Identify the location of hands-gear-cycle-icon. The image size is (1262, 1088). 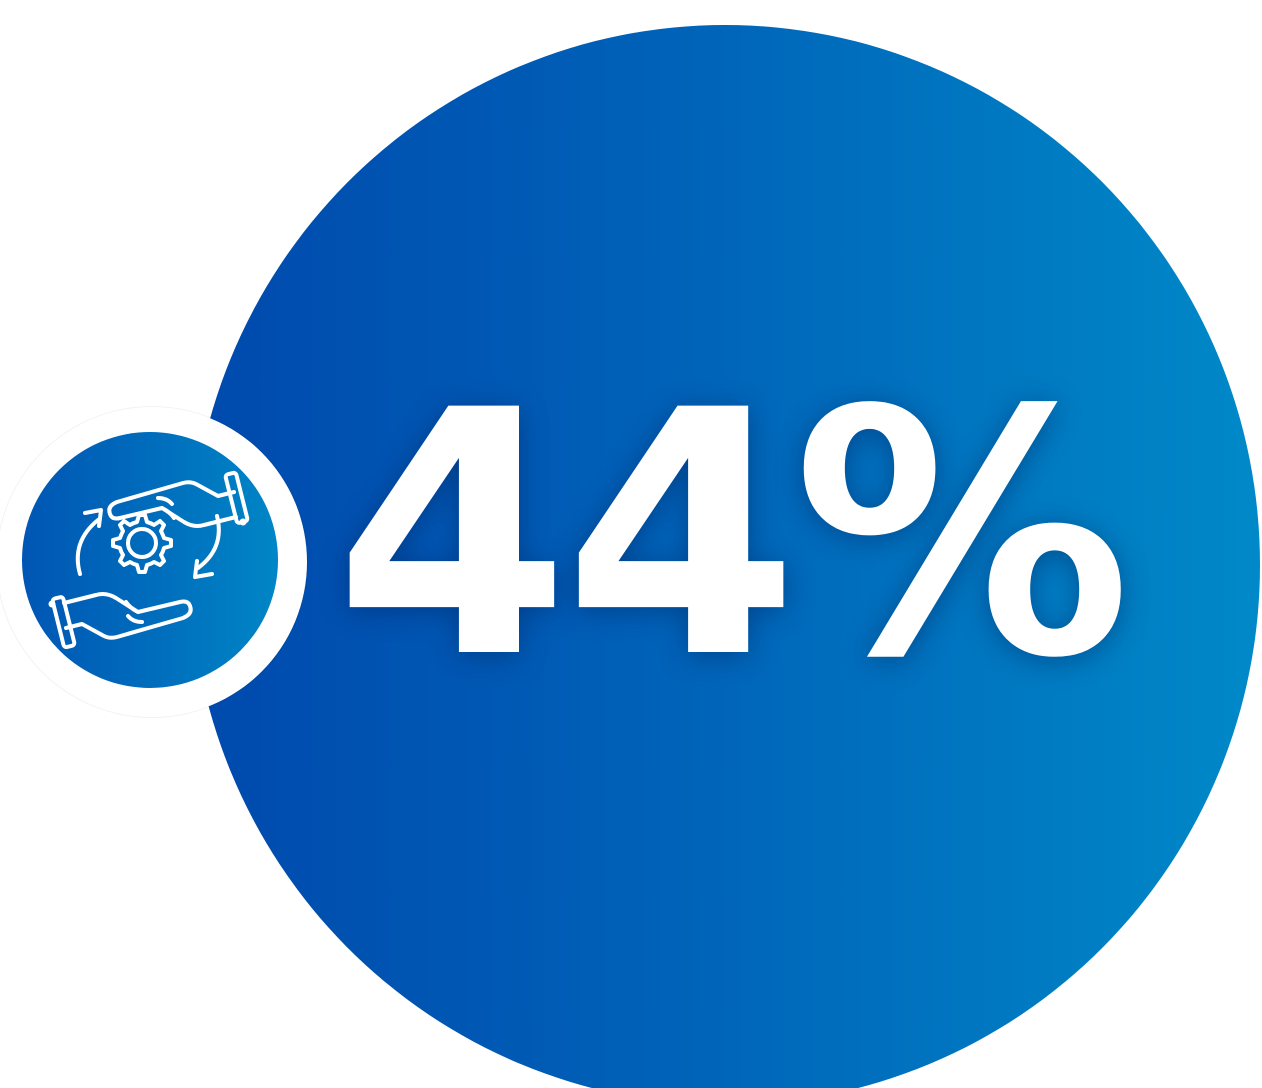
(149, 560).